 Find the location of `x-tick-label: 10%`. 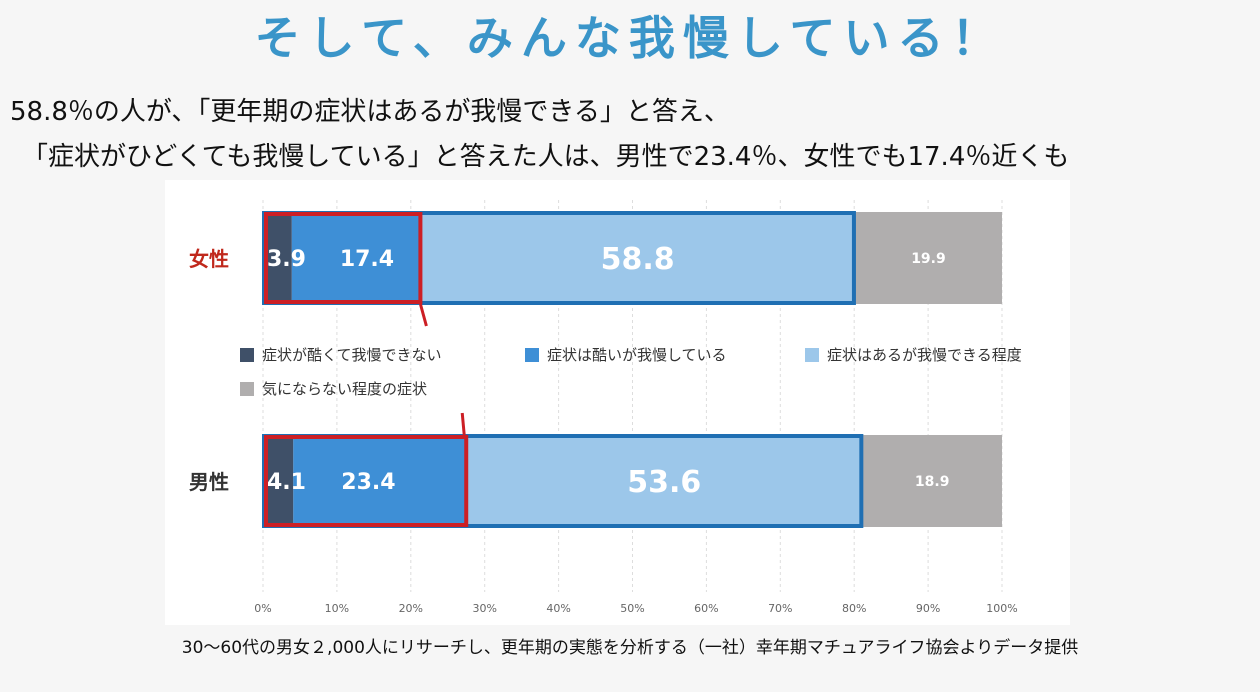

x-tick-label: 10% is located at coordinates (337, 608).